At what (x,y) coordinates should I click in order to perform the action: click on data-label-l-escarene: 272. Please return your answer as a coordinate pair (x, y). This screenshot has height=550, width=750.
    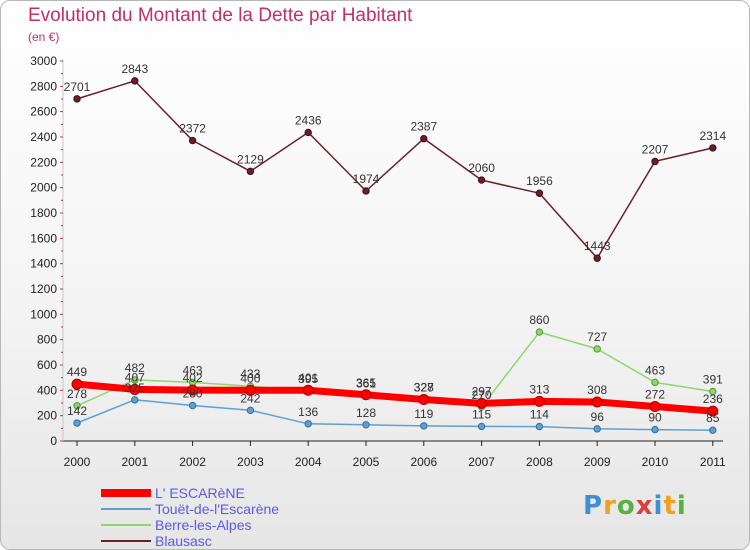
    Looking at the image, I should click on (655, 395).